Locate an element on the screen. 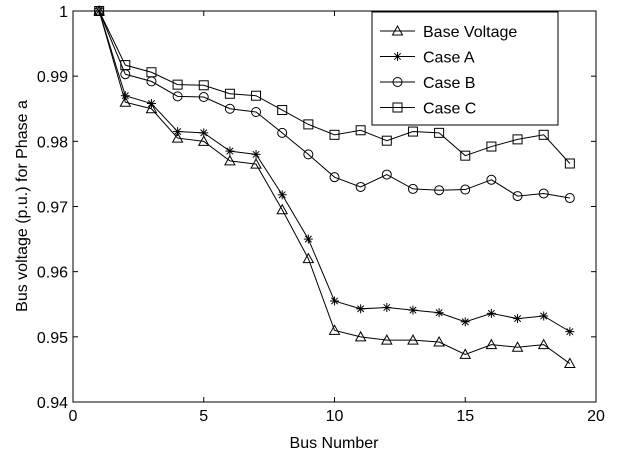  legend-entry: Base Voltage is located at coordinates (448, 32).